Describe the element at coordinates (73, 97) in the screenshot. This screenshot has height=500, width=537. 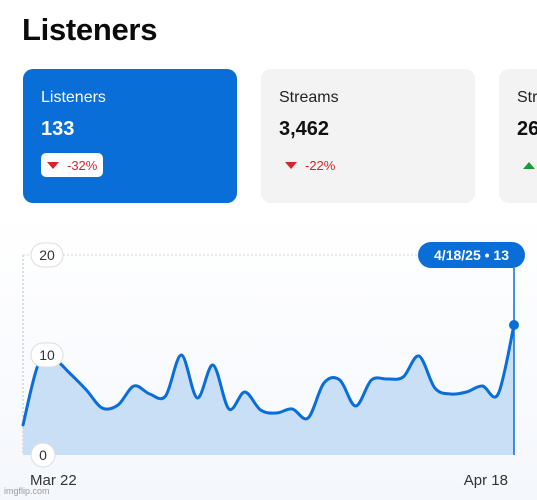
I see `stat-card-label: Listeners` at that location.